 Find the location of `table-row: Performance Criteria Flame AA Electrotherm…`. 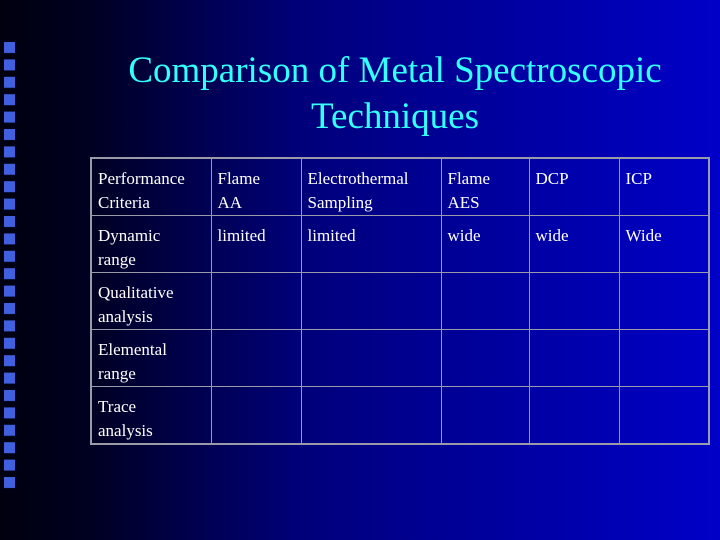

table-row: Performance Criteria Flame AA Electrotherm… is located at coordinates (400, 186).